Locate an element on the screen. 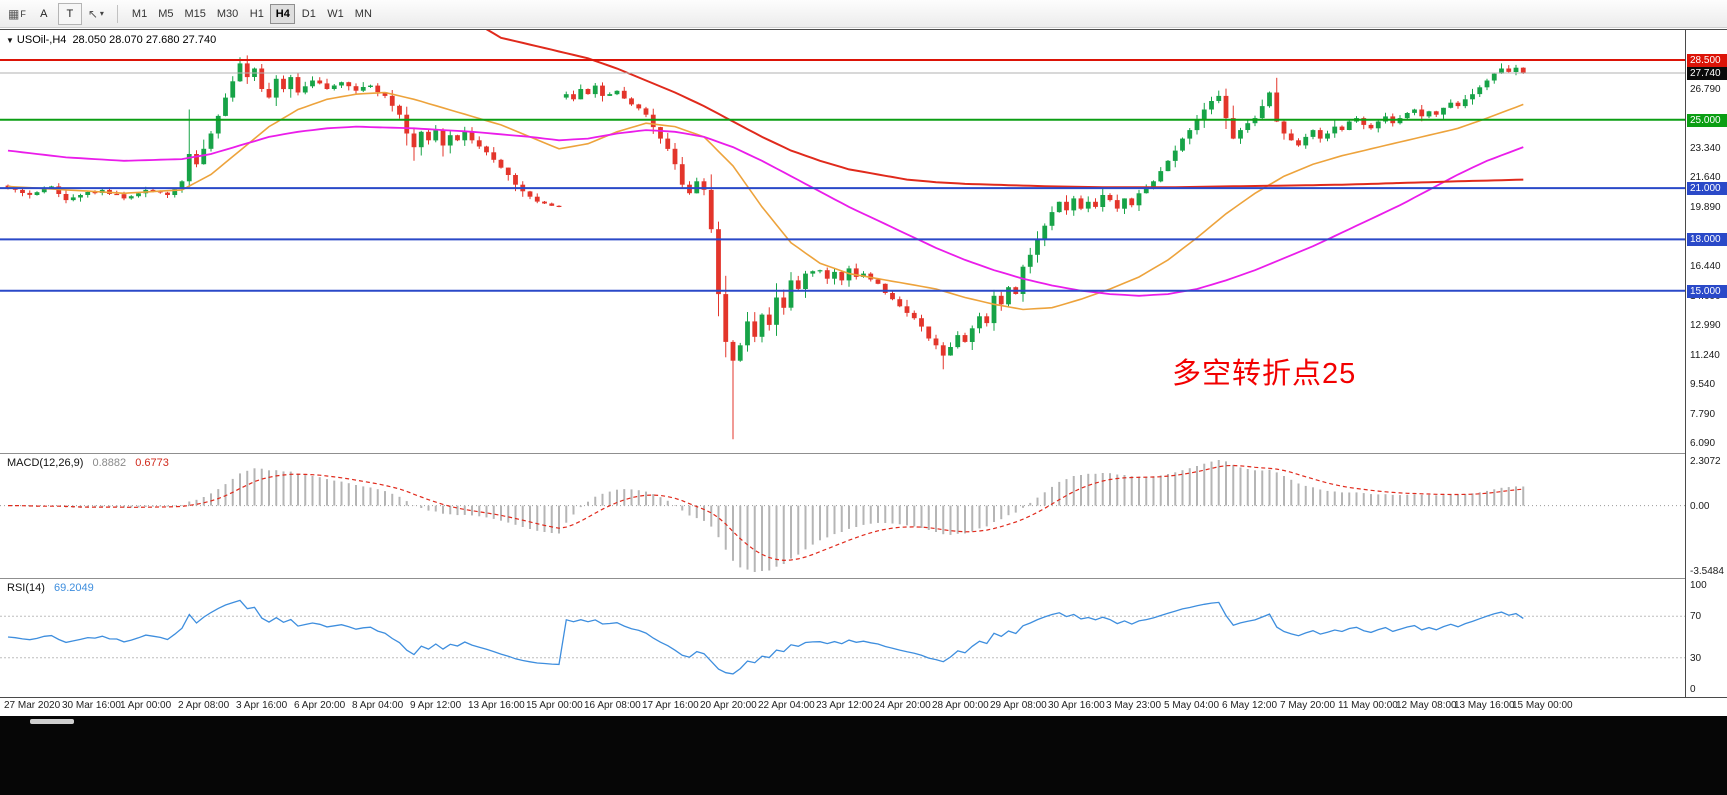  chart-menu-icon: ▼ is located at coordinates (10, 40).